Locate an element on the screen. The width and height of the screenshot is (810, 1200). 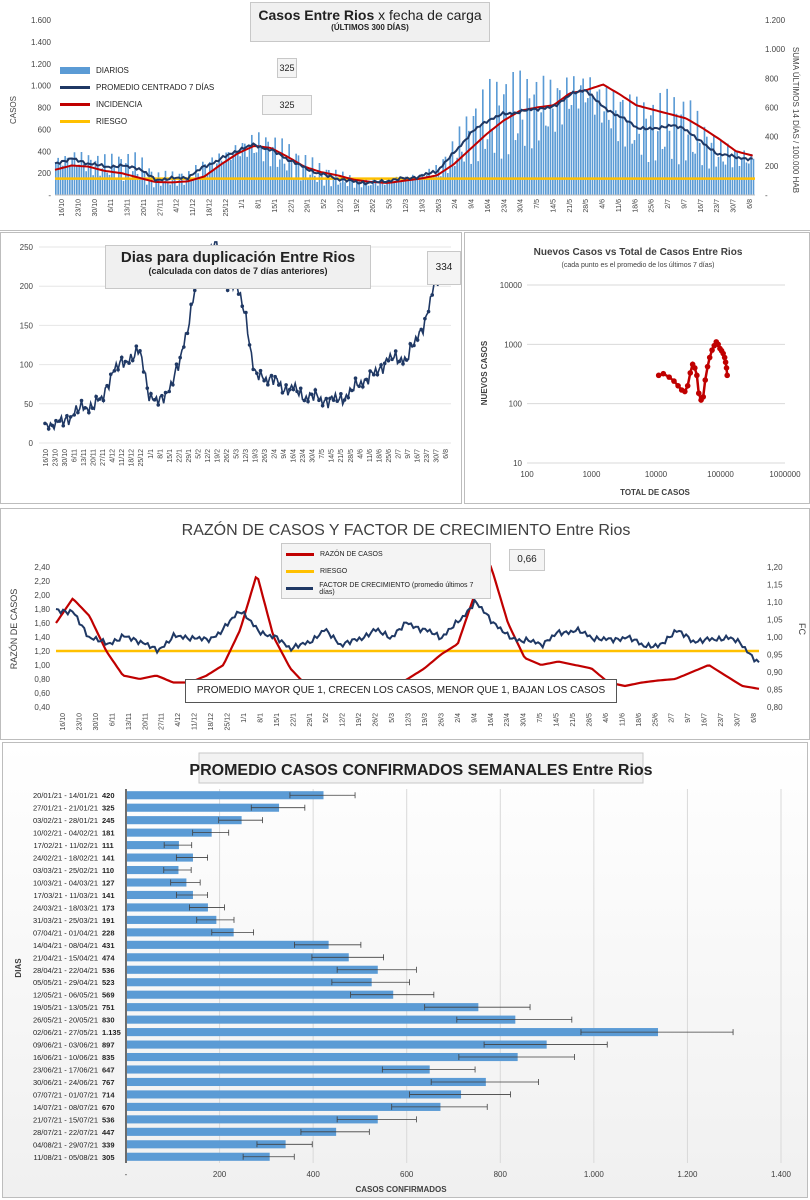
x-tick-label: 12/3 is located at coordinates (246, 456).